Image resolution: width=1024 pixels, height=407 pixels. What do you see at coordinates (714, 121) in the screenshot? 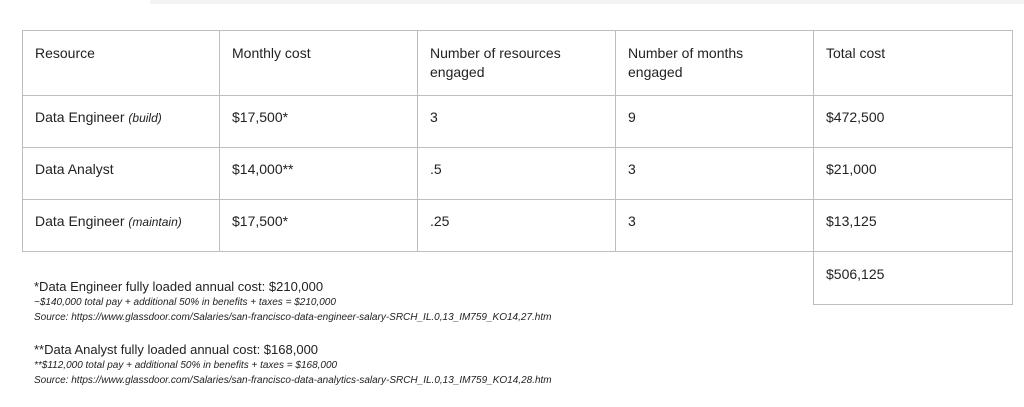
I see `cell-months: 9` at bounding box center [714, 121].